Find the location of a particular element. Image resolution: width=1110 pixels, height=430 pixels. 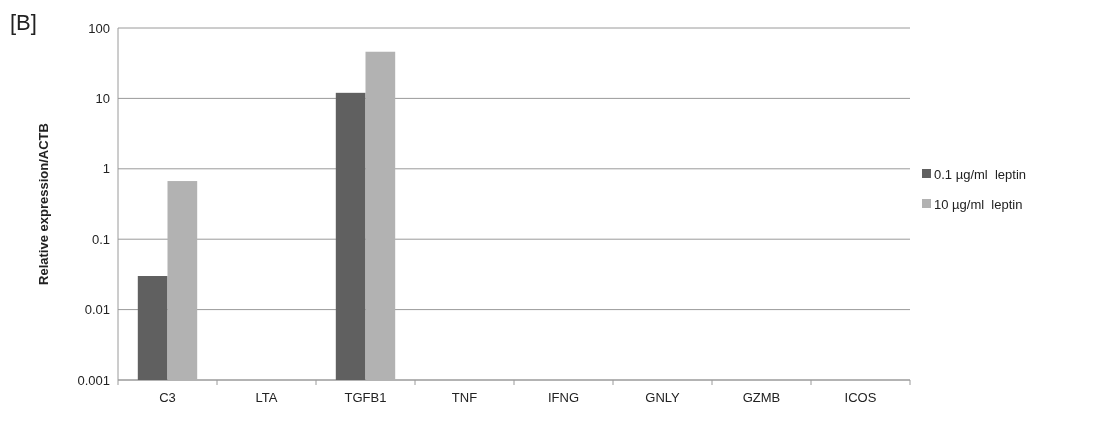

x-tick-label: GNLY is located at coordinates (663, 397).